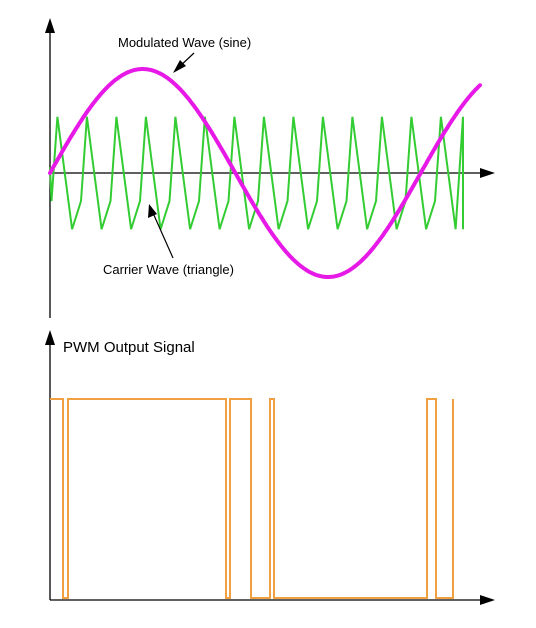  I want to click on carrier-triangle-wave, so click(256, 173).